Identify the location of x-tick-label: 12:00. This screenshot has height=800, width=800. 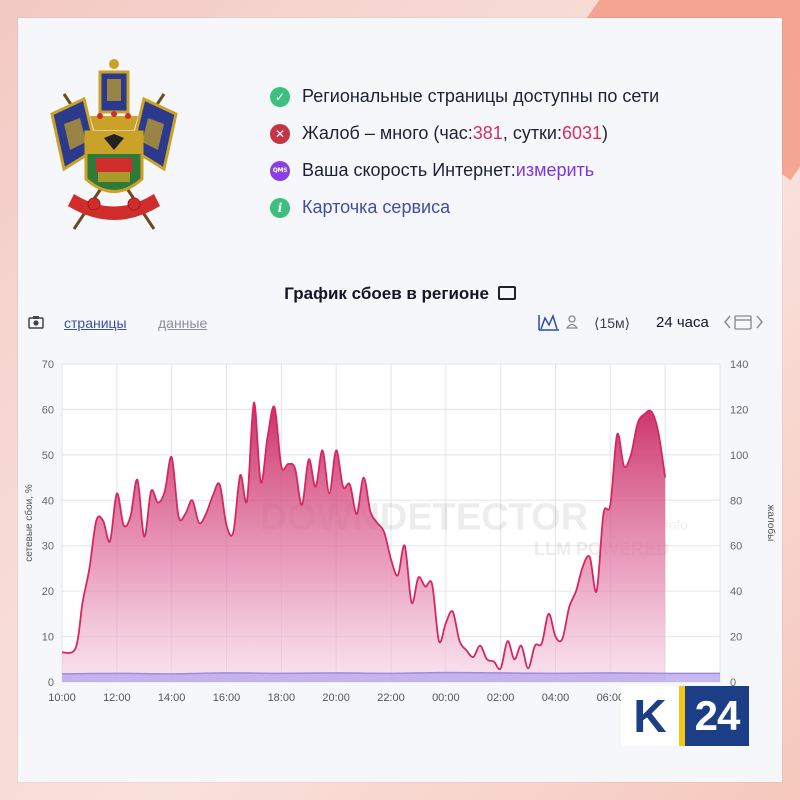
(117, 698).